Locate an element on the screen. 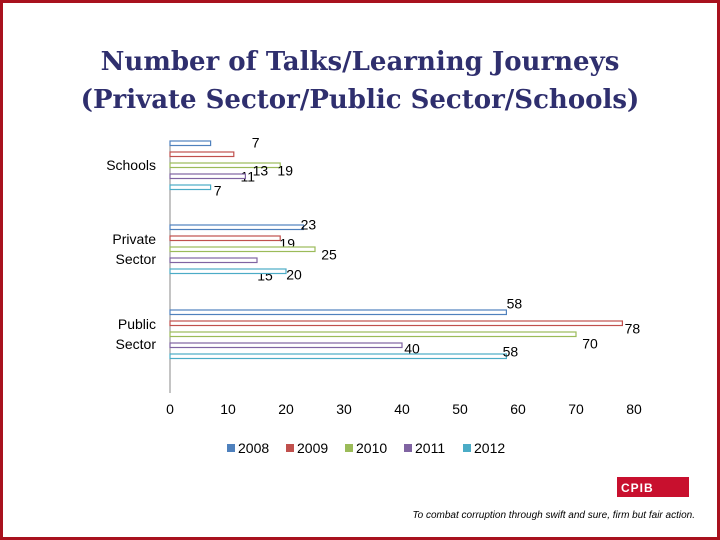 The image size is (720, 540). legend-swatch-2011 is located at coordinates (408, 448).